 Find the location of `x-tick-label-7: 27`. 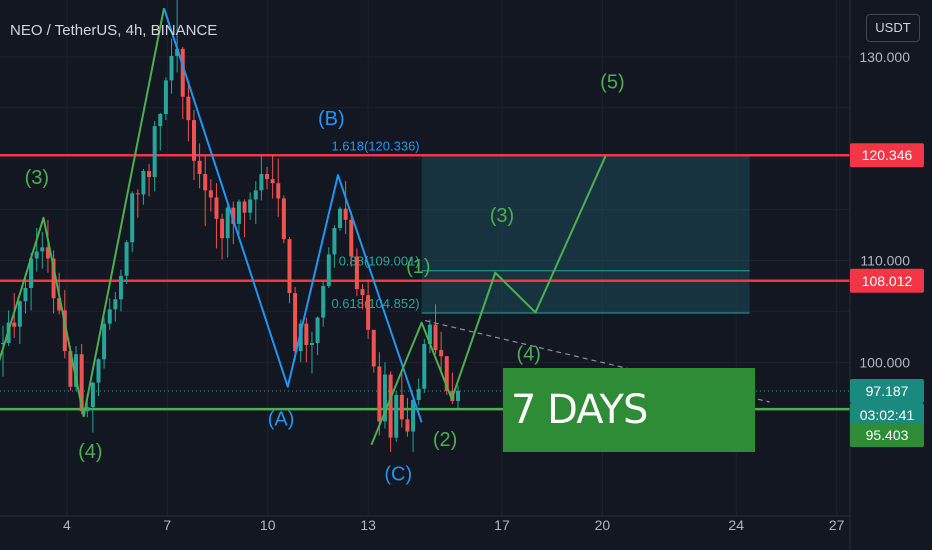

x-tick-label-7: 27 is located at coordinates (837, 525).